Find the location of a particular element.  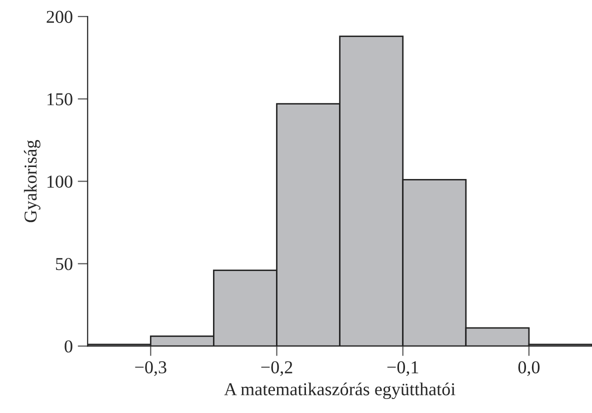

y-tick-label: 100 is located at coordinates (60, 182).